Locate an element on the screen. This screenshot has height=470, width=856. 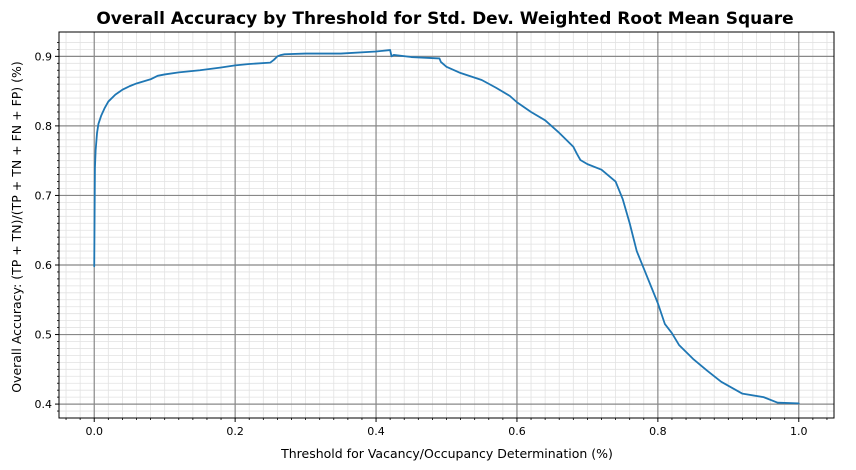
y-tick-label: 0.4 is located at coordinates (44, 404).